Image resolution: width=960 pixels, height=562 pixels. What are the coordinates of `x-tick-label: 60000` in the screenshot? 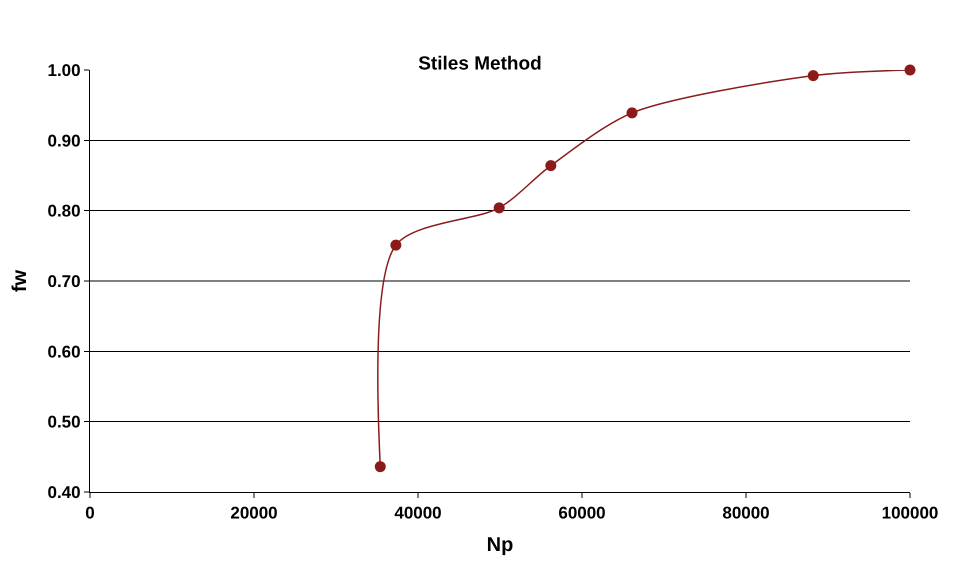 It's located at (582, 512).